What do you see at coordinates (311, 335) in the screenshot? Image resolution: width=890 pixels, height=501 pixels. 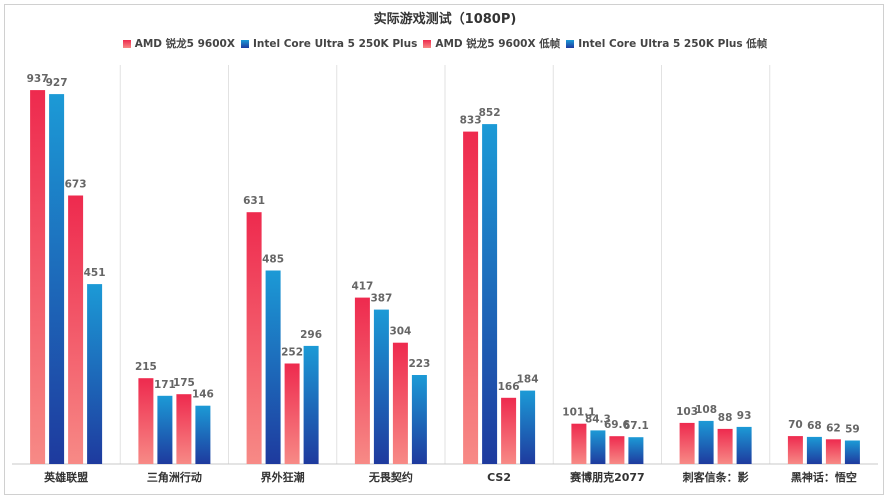 I see `data-label: 296` at bounding box center [311, 335].